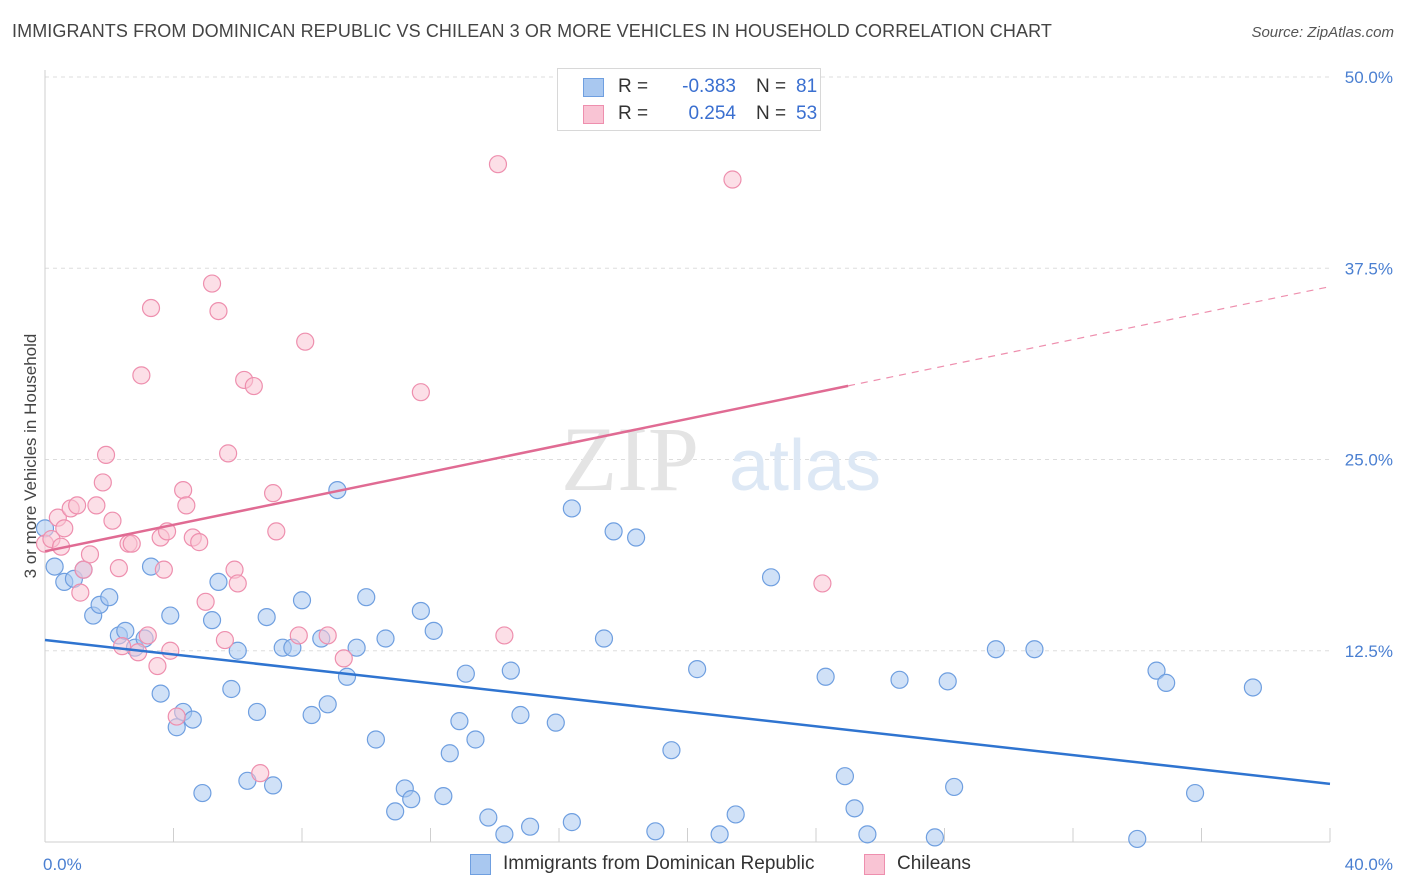  I want to click on legend-row-chilean: R = 0.254 N = 53, so click(687, 114).